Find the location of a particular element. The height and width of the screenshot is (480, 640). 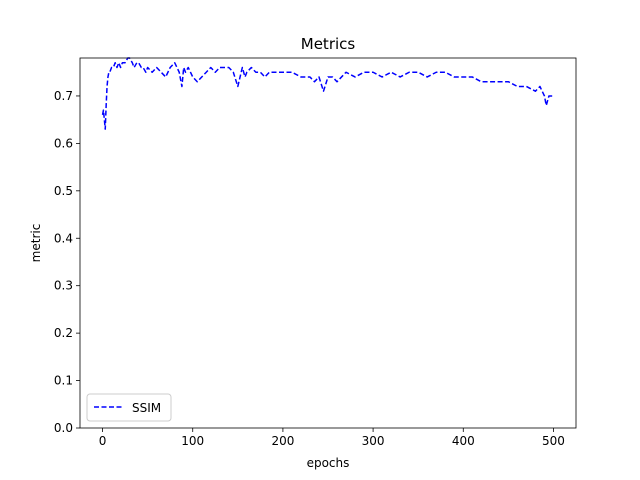

series-layer is located at coordinates (327, 93).